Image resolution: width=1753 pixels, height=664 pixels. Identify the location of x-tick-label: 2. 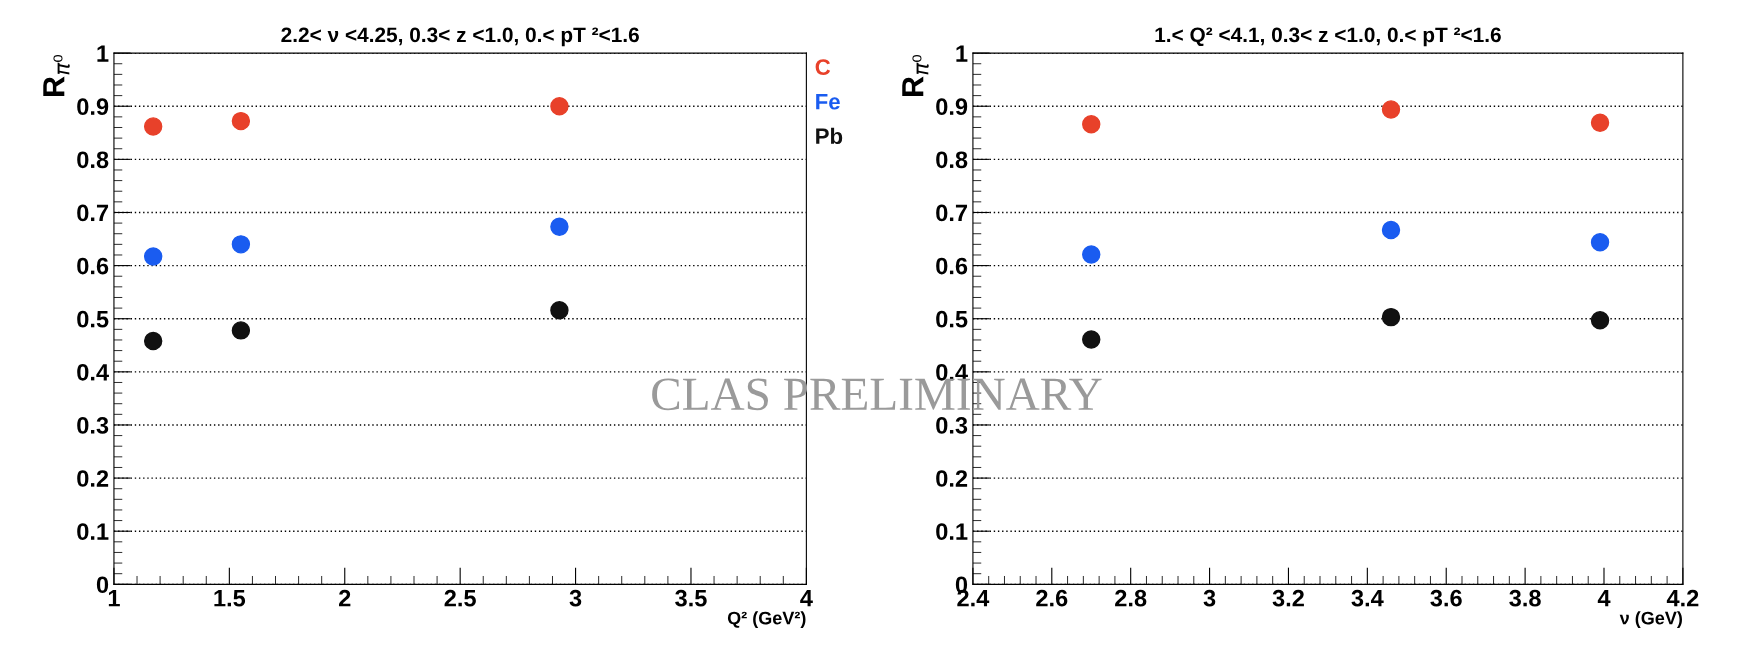
(345, 598).